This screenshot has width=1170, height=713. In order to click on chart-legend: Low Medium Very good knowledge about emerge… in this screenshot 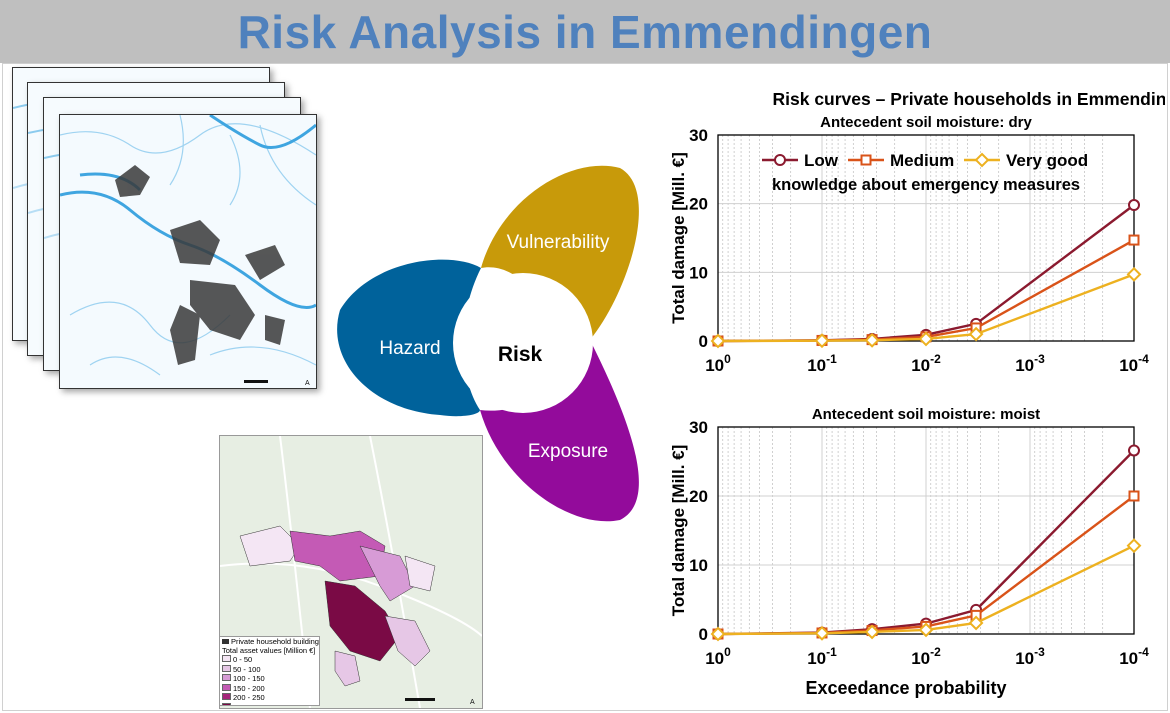, I will do `click(925, 172)`.